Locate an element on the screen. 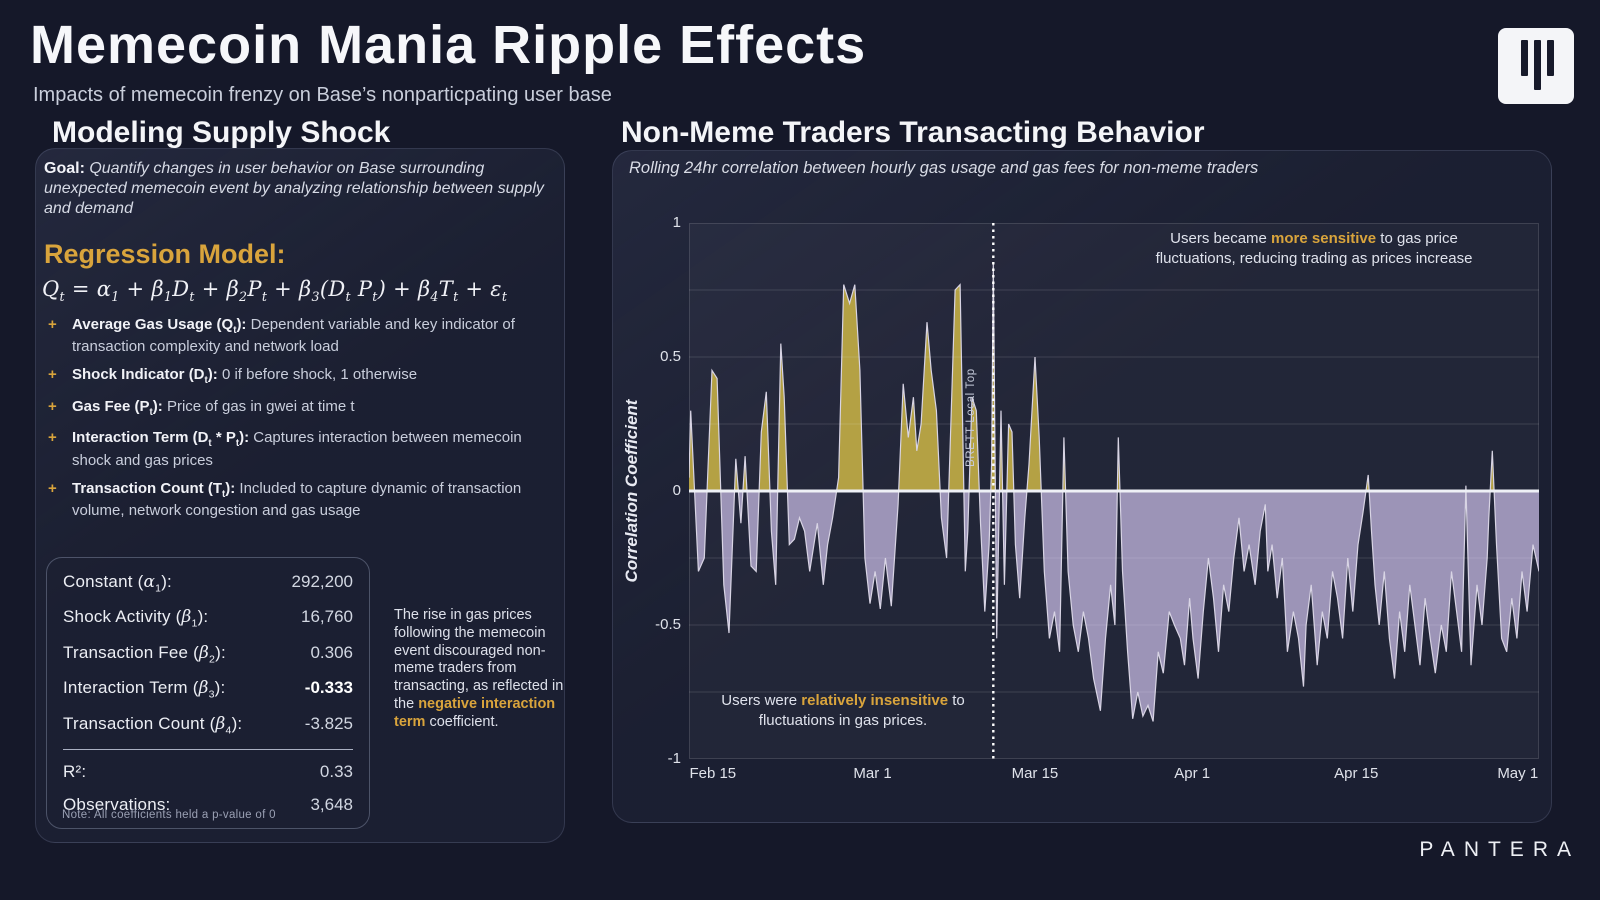 The width and height of the screenshot is (1600, 900). pantera-logo-icon is located at coordinates (1536, 66).